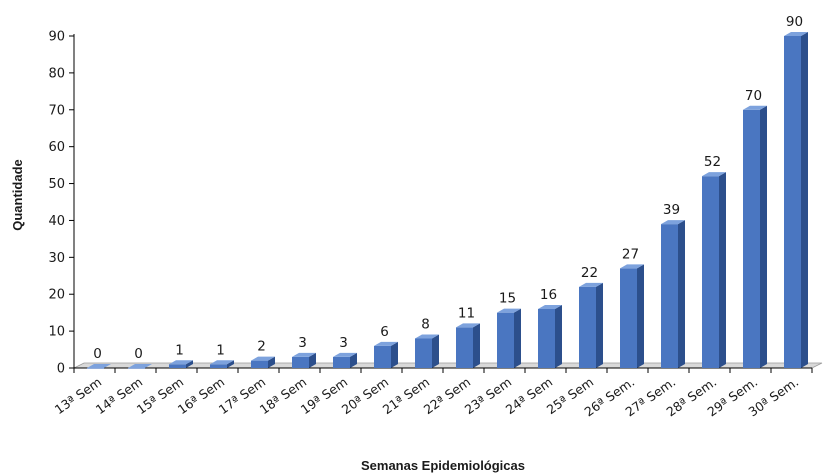 The image size is (829, 474). I want to click on y-tick-label: 80, so click(56, 73).